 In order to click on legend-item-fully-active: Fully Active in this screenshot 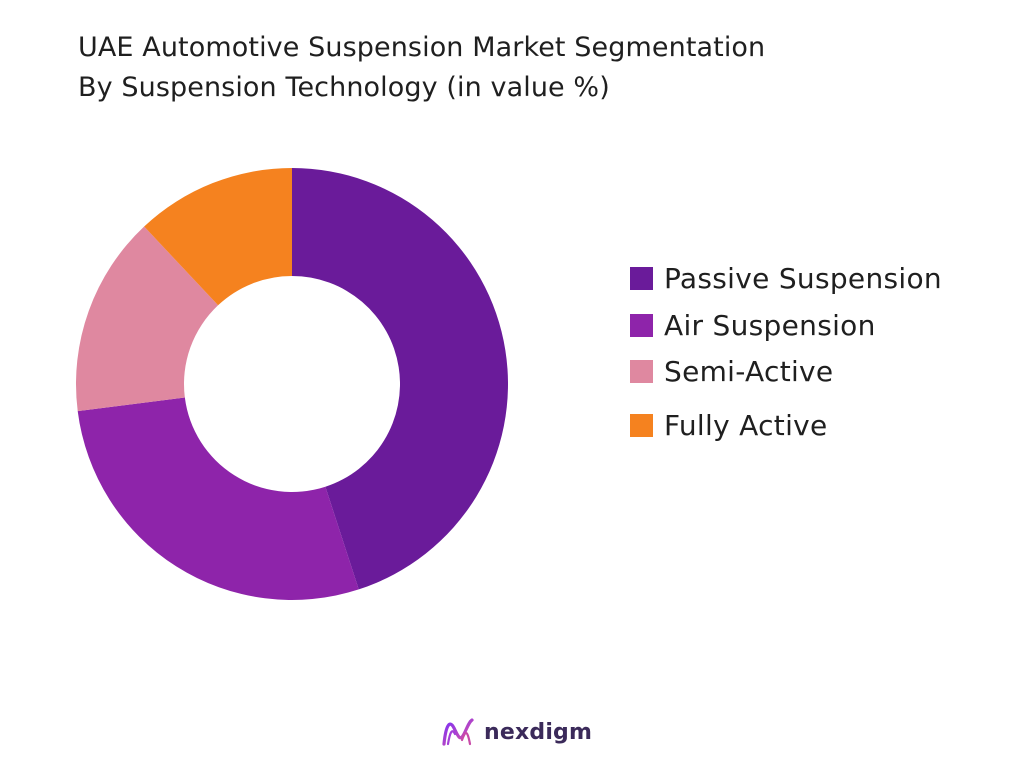, I will do `click(729, 425)`.